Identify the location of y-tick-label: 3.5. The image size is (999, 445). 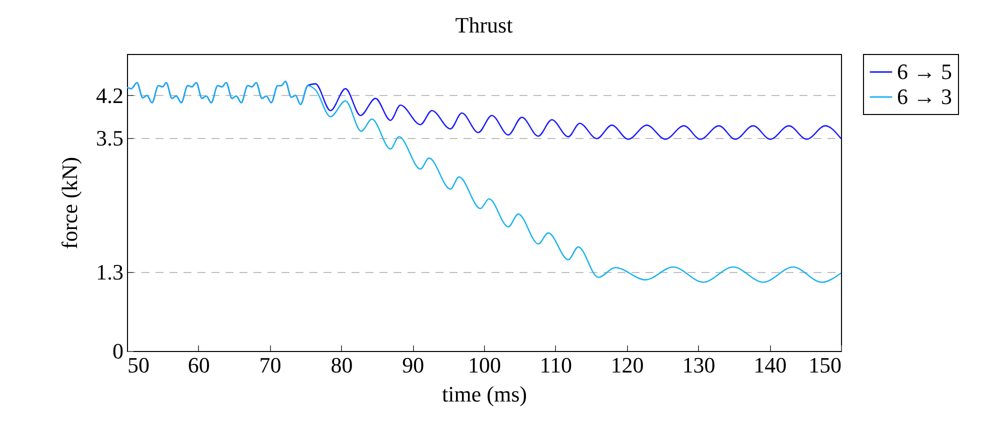
(110, 137).